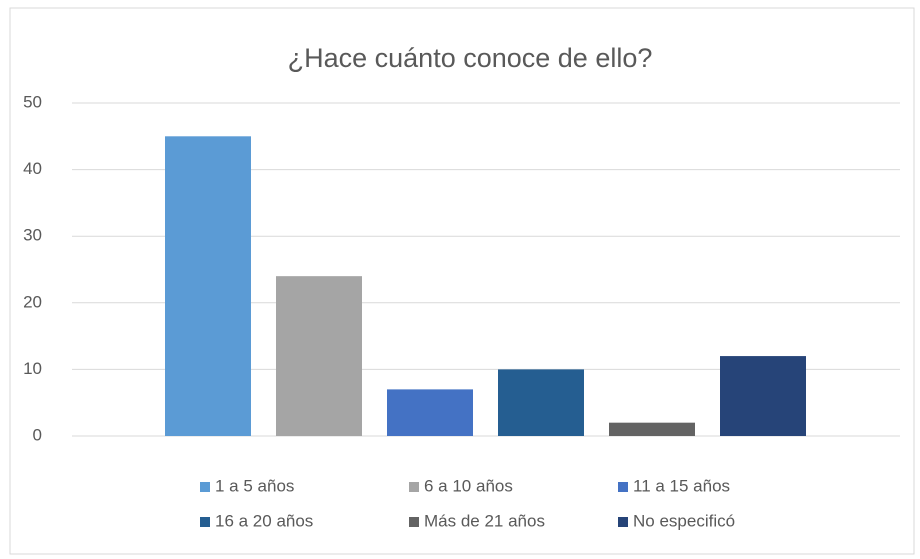 This screenshot has height=559, width=920. What do you see at coordinates (32, 168) in the screenshot?
I see `y-tick-label: 40` at bounding box center [32, 168].